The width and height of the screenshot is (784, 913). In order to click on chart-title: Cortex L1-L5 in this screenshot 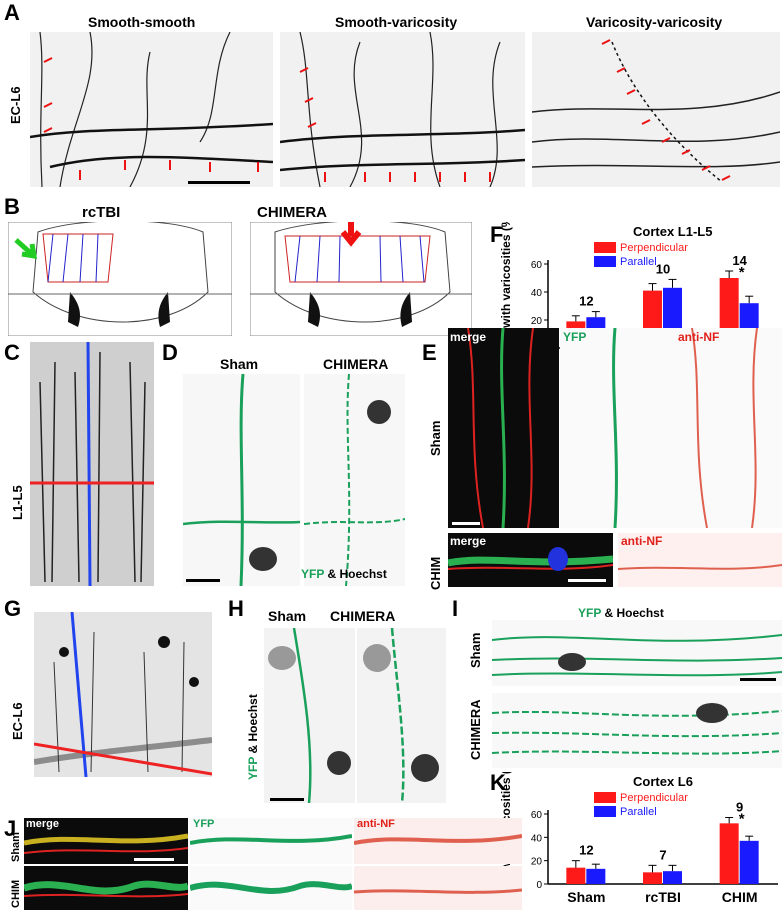, I will do `click(672, 231)`.